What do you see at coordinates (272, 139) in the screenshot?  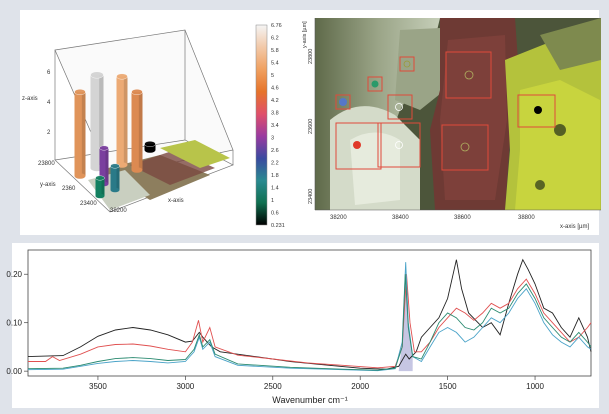 I see `colorbar-tick-label: 3` at bounding box center [272, 139].